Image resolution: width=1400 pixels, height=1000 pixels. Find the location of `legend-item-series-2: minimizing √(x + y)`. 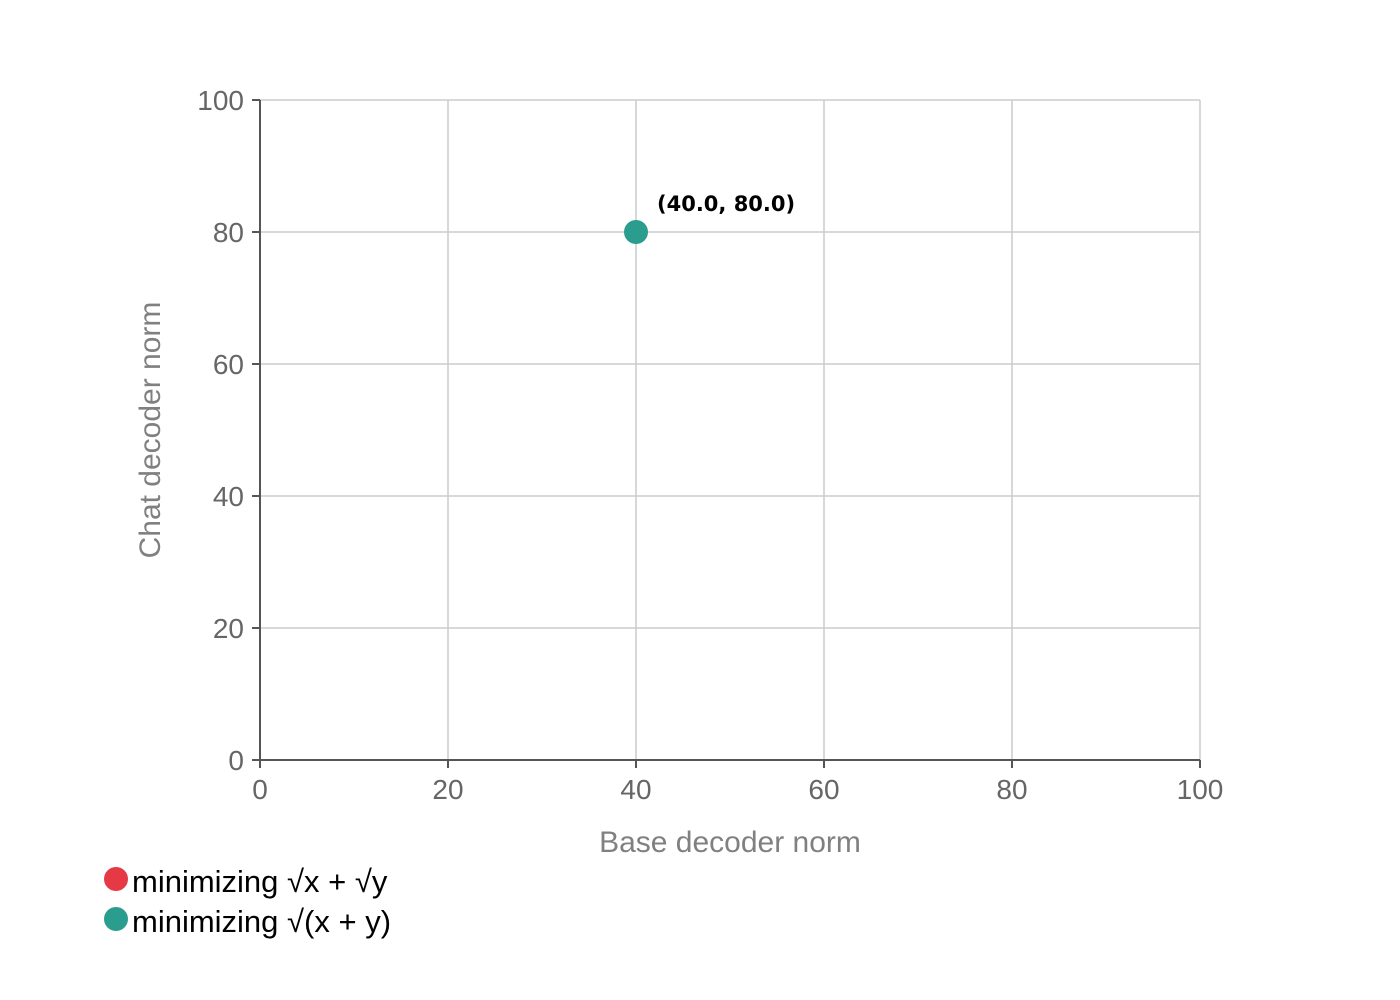

legend-item-series-2: minimizing √(x + y) is located at coordinates (247, 922).